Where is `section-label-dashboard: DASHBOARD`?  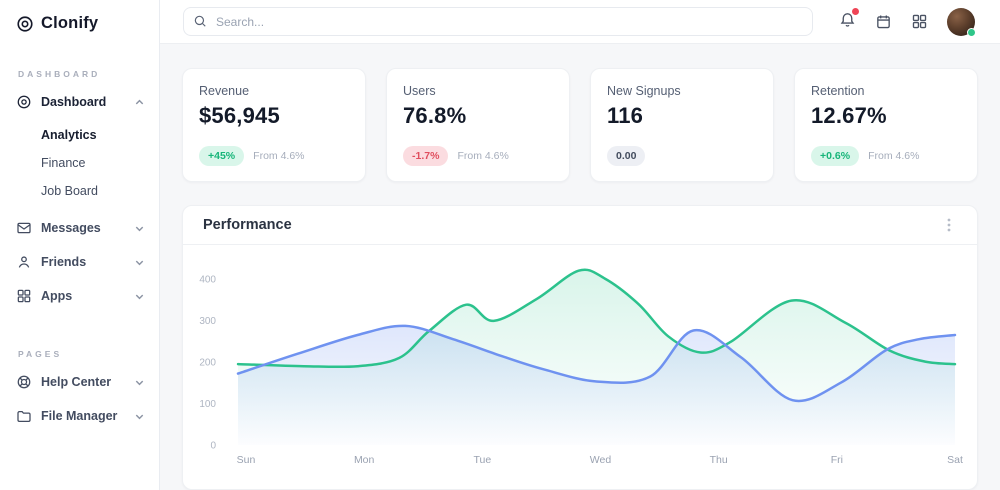
section-label-dashboard: DASHBOARD is located at coordinates (59, 74).